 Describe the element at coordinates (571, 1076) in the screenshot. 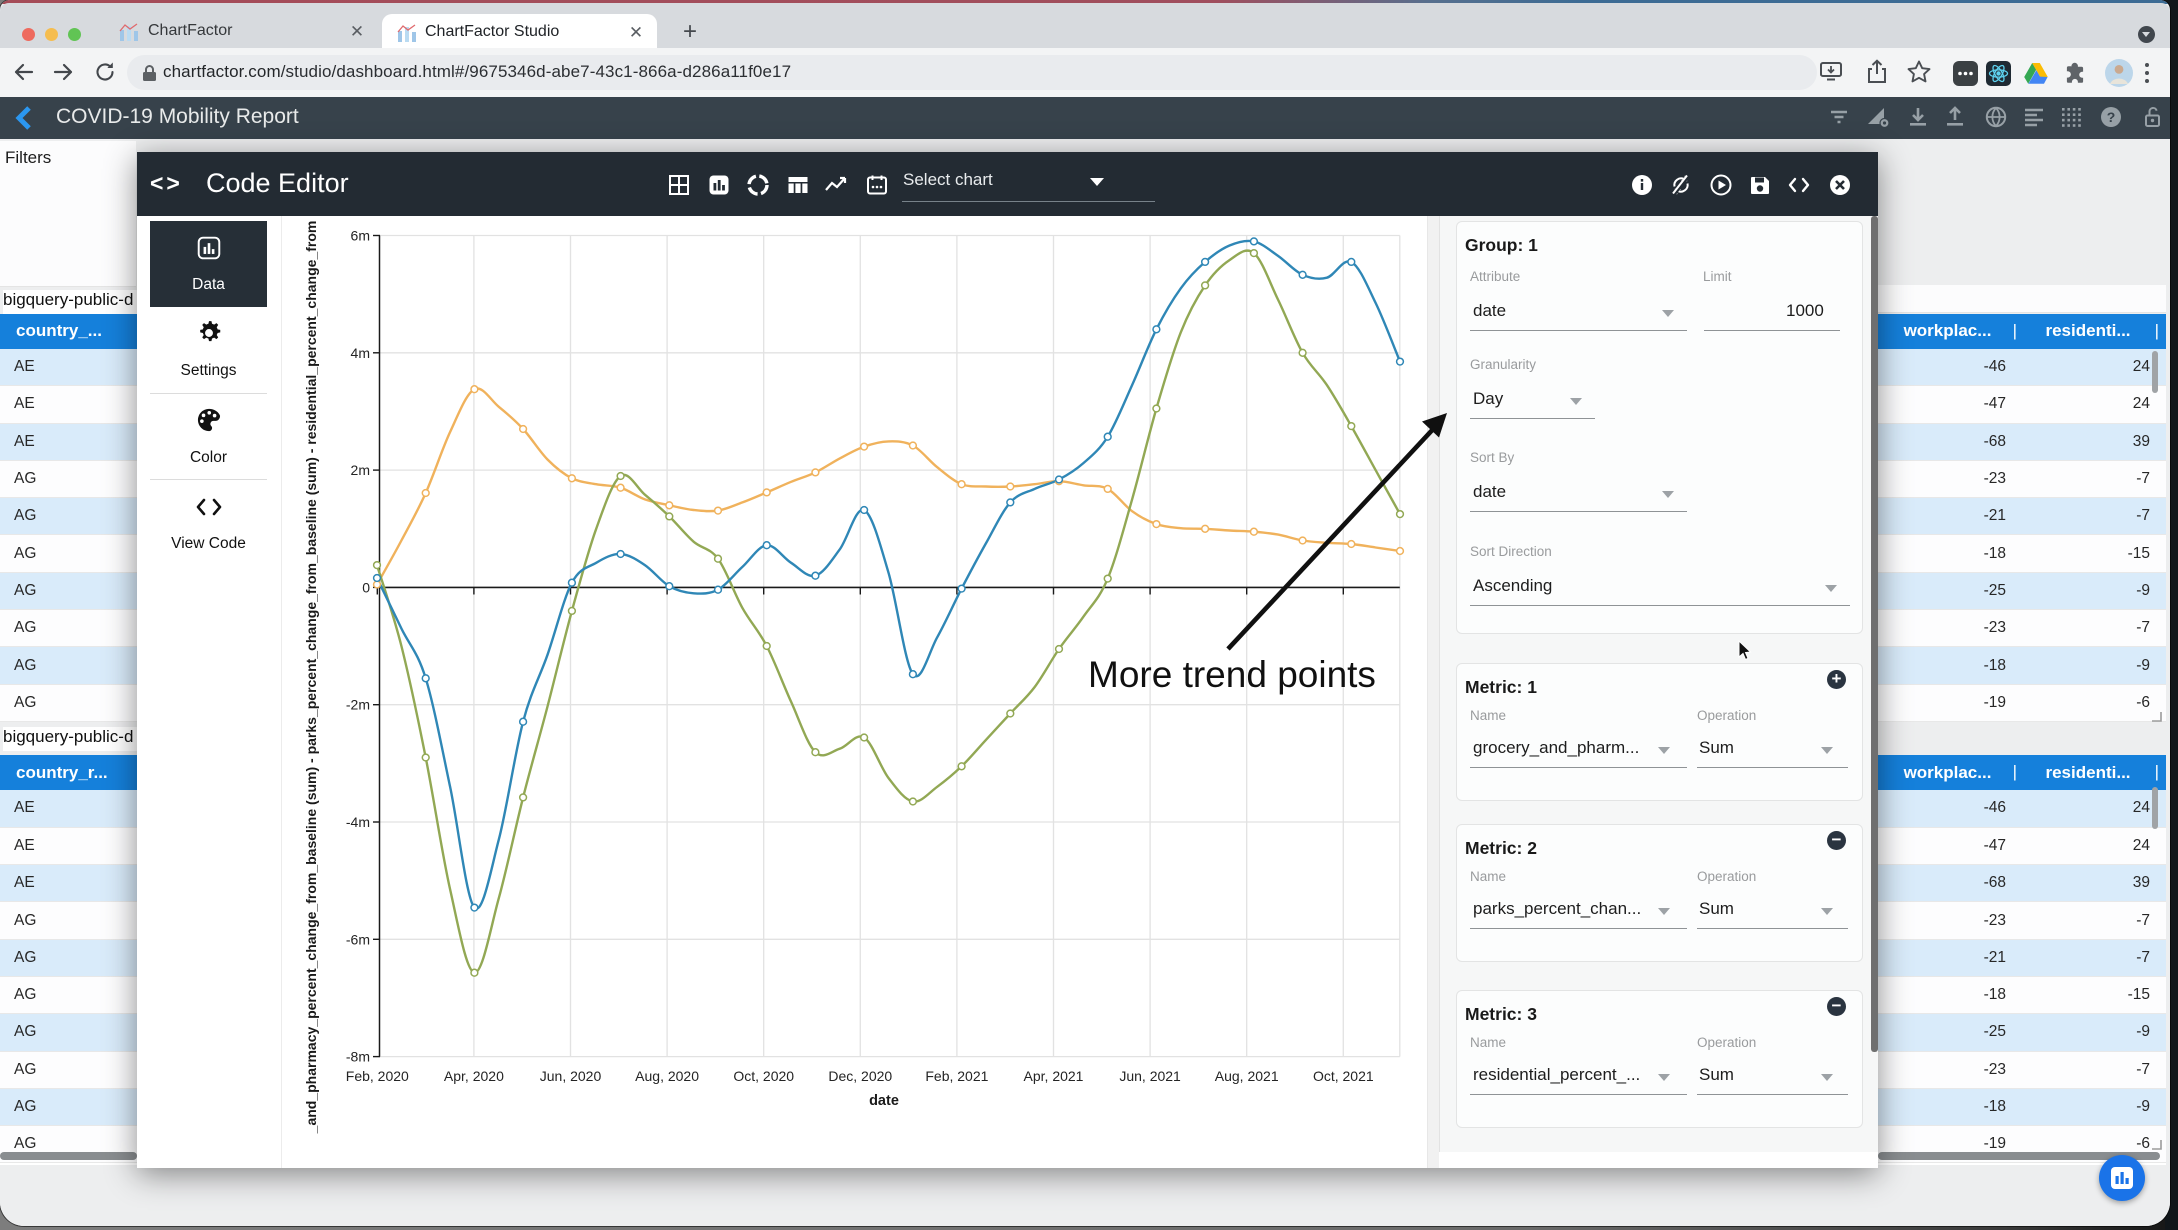

I see `svg-text: Jun, 2020` at that location.